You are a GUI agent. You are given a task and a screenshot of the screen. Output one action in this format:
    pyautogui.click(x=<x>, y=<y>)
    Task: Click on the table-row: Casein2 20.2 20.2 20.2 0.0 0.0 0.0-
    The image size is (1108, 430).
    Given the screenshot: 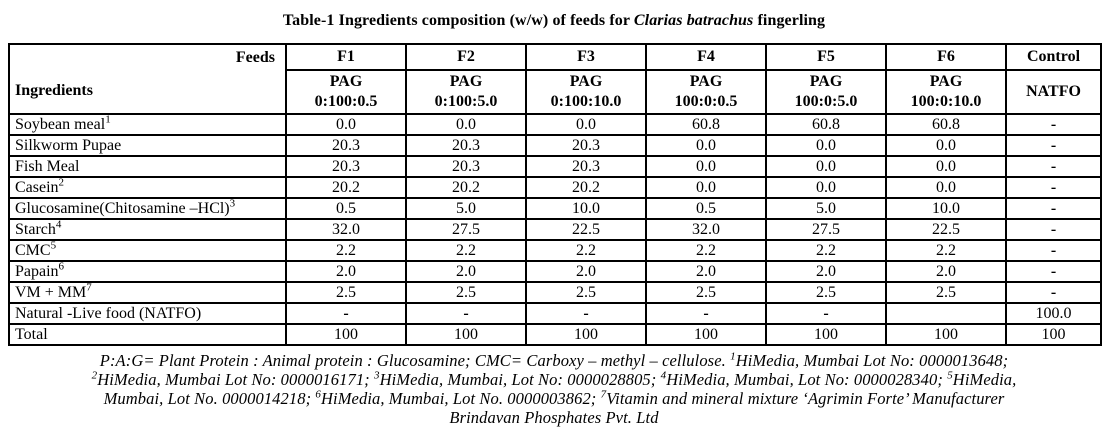 What is the action you would take?
    pyautogui.click(x=555, y=187)
    